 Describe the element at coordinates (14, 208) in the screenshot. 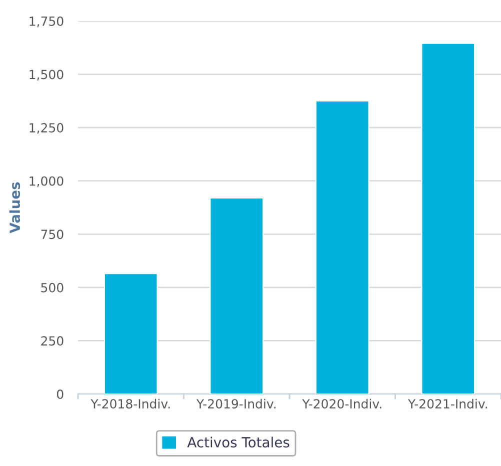

I see `y-axis-title: Values` at that location.